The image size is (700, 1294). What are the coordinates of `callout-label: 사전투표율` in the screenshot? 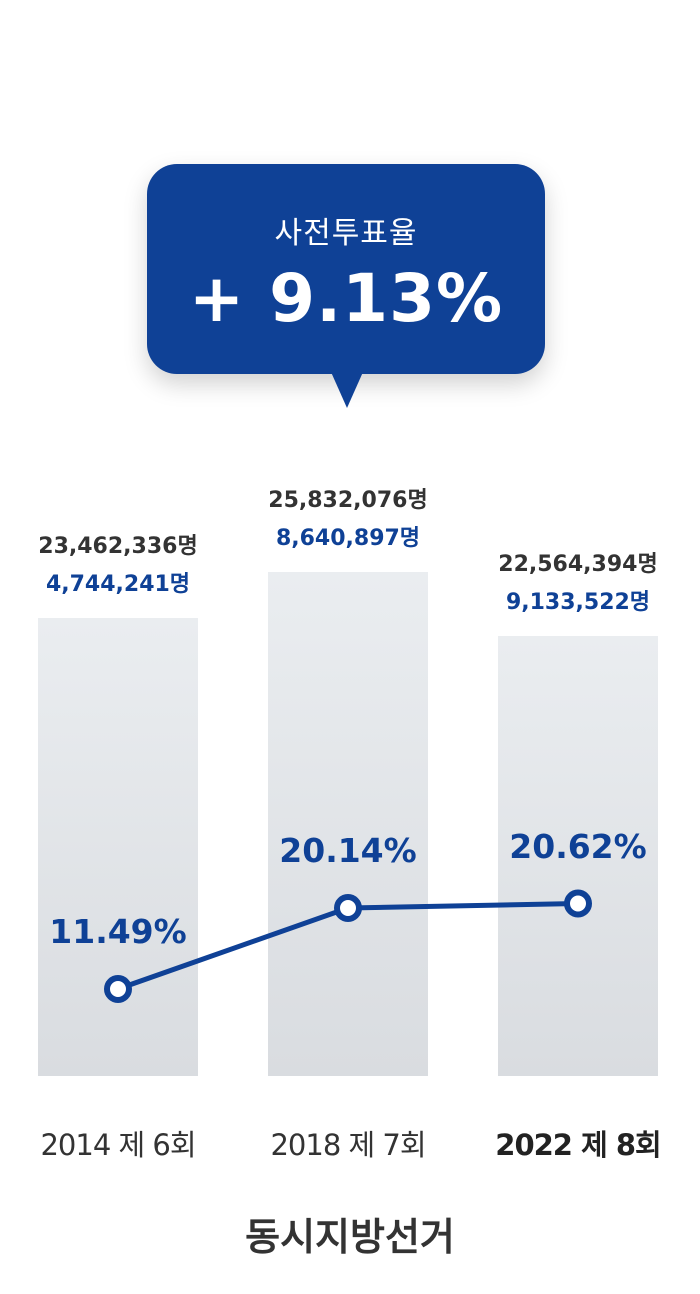 It's located at (346, 233).